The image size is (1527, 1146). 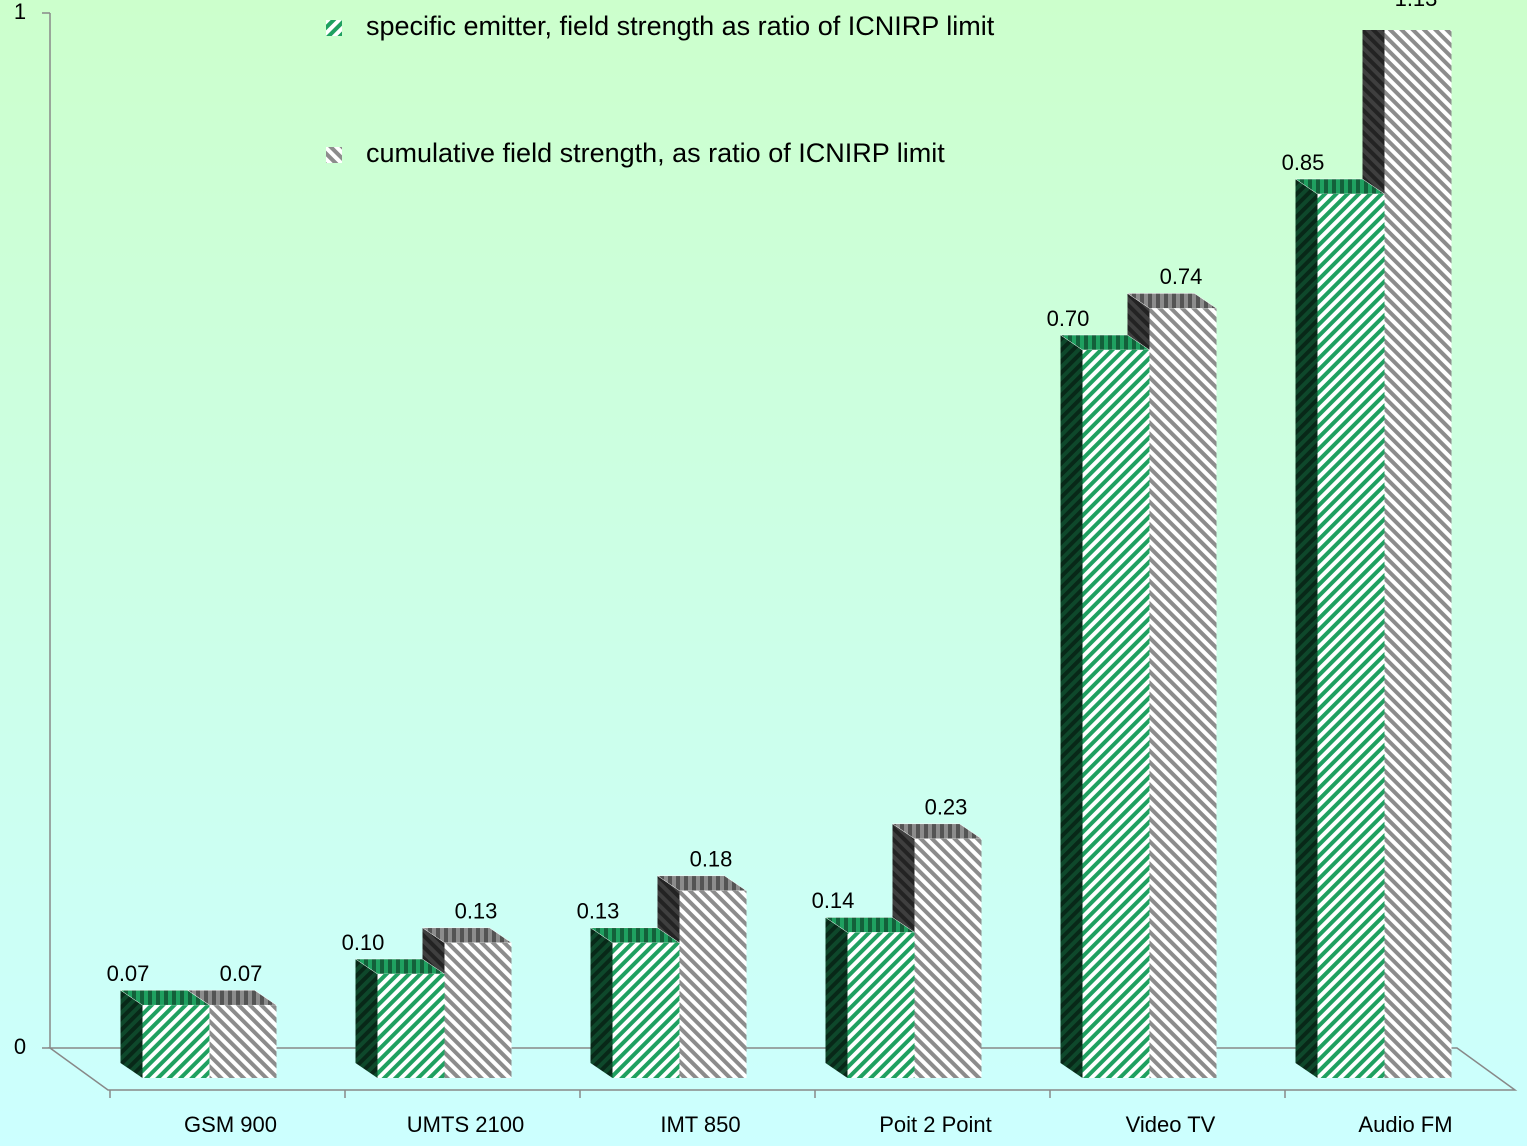 I want to click on floor, so click(x=782, y=1069).